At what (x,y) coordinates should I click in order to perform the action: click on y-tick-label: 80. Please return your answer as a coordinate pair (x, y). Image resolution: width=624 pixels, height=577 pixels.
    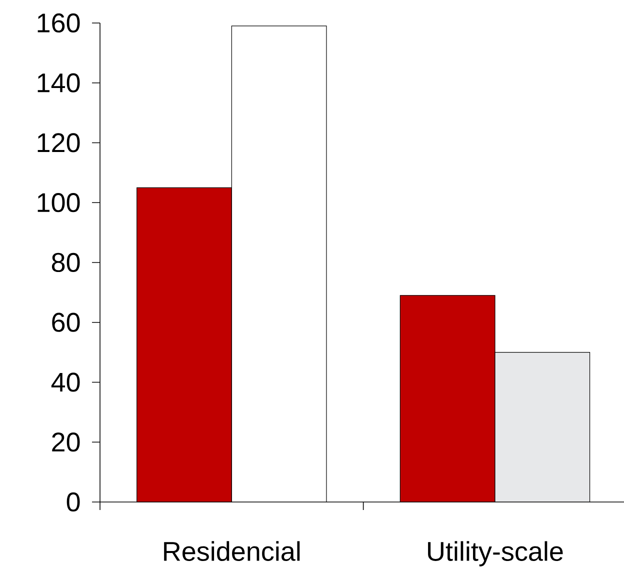
    Looking at the image, I should click on (66, 262).